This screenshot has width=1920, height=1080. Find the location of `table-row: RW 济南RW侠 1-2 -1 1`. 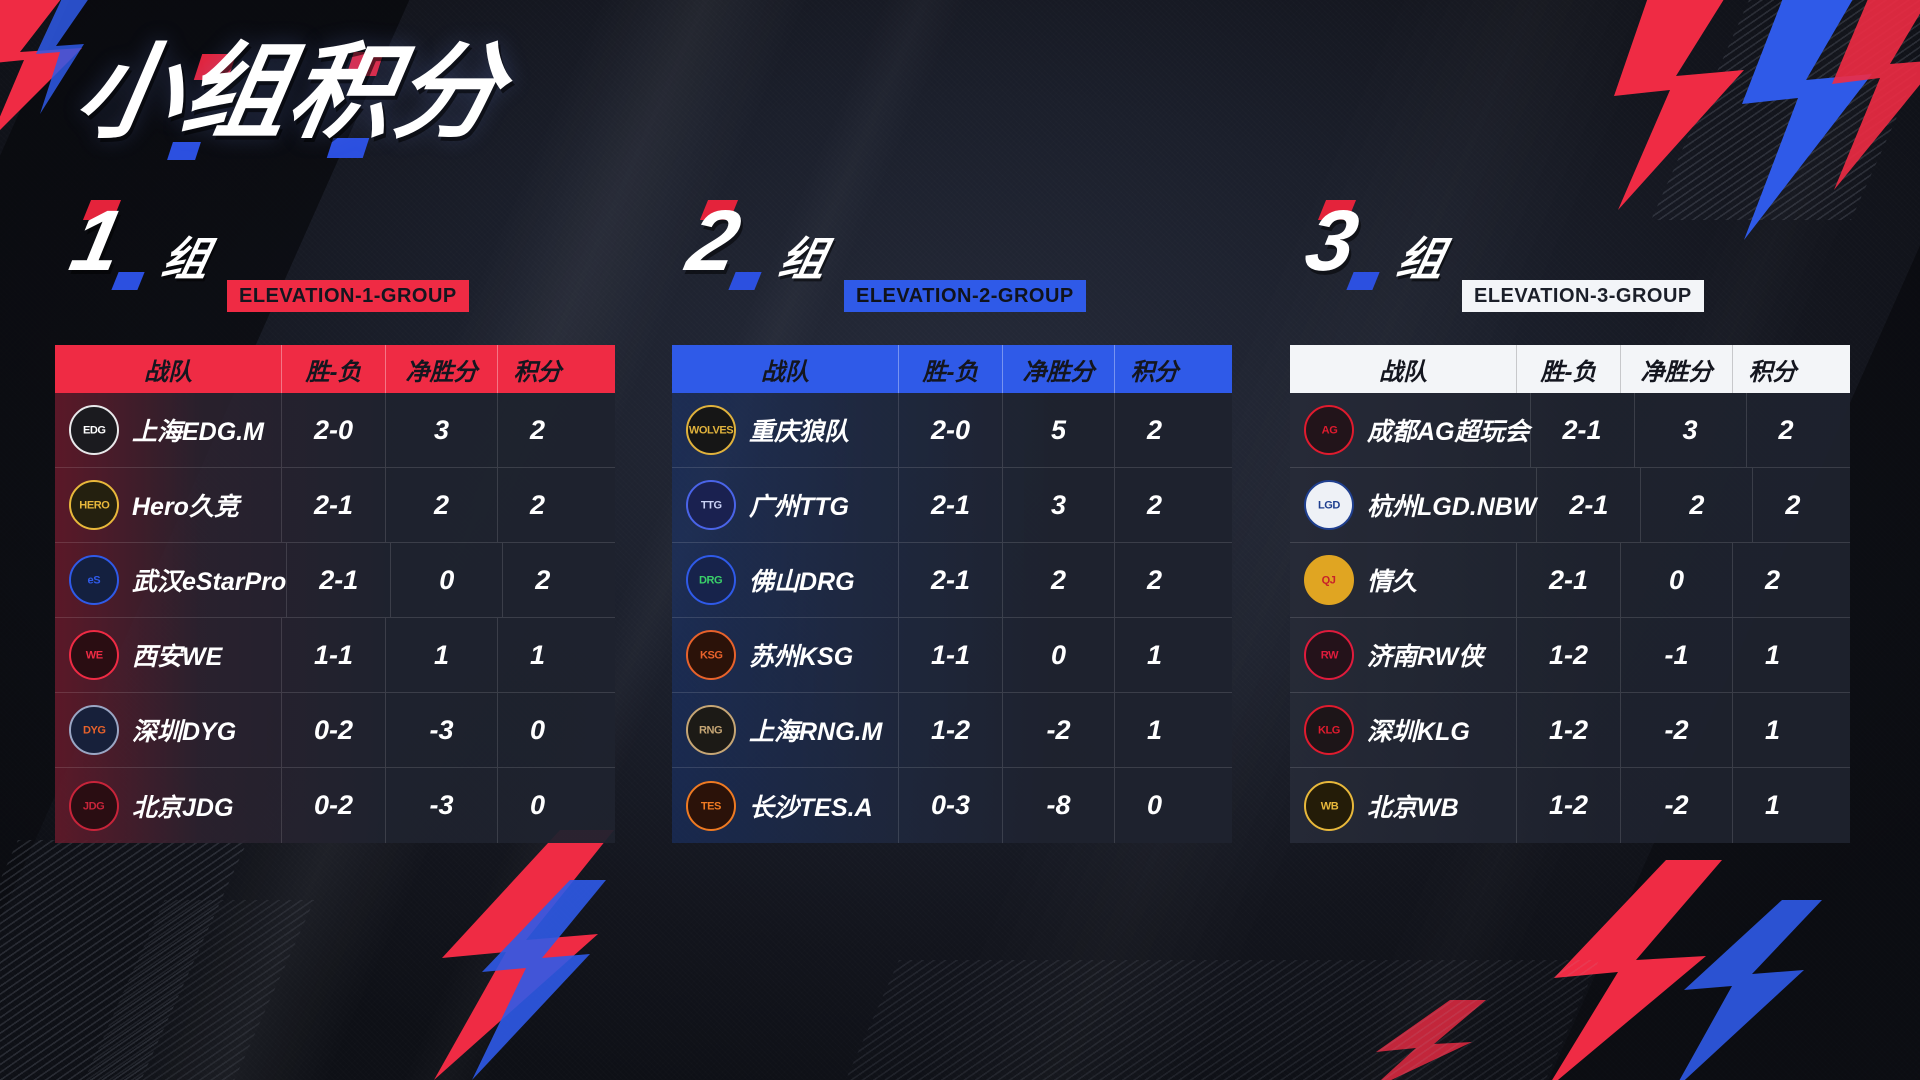

table-row: RW 济南RW侠 1-2 -1 1 is located at coordinates (1570, 655).